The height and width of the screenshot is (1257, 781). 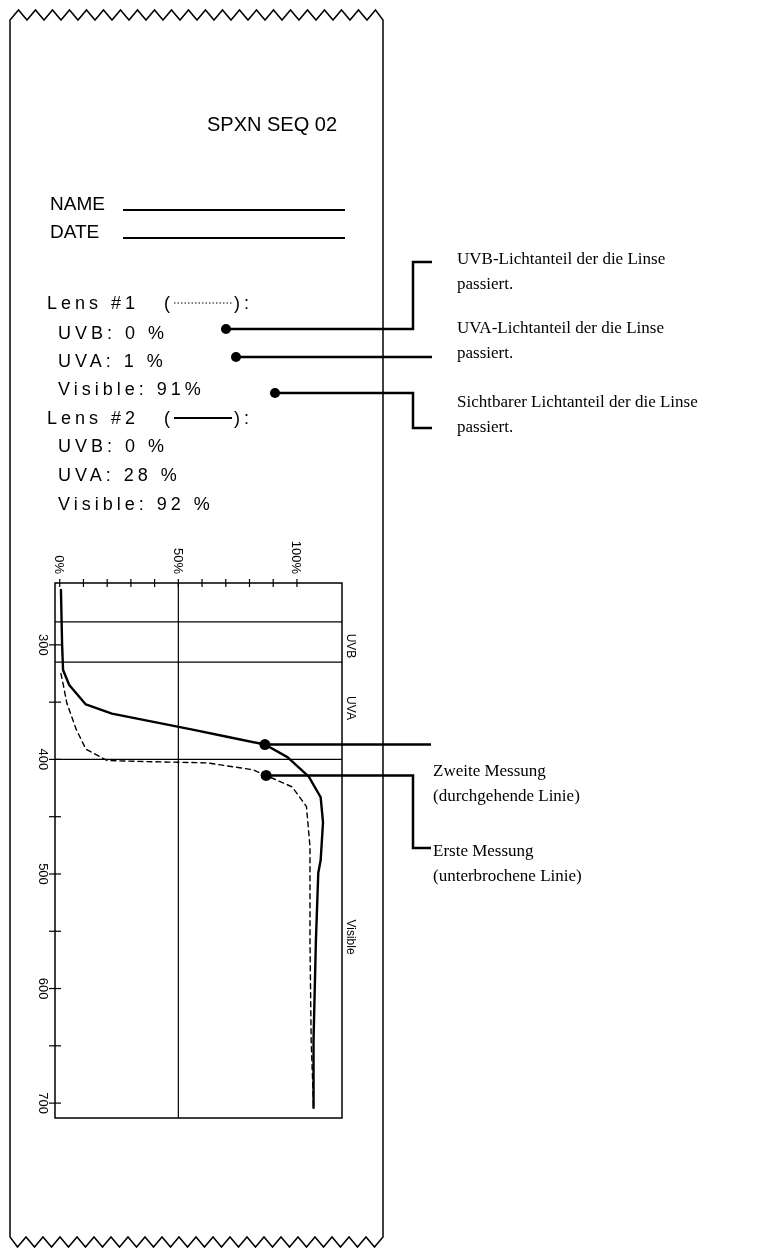 What do you see at coordinates (178, 561) in the screenshot?
I see `x-tick-label: 50%` at bounding box center [178, 561].